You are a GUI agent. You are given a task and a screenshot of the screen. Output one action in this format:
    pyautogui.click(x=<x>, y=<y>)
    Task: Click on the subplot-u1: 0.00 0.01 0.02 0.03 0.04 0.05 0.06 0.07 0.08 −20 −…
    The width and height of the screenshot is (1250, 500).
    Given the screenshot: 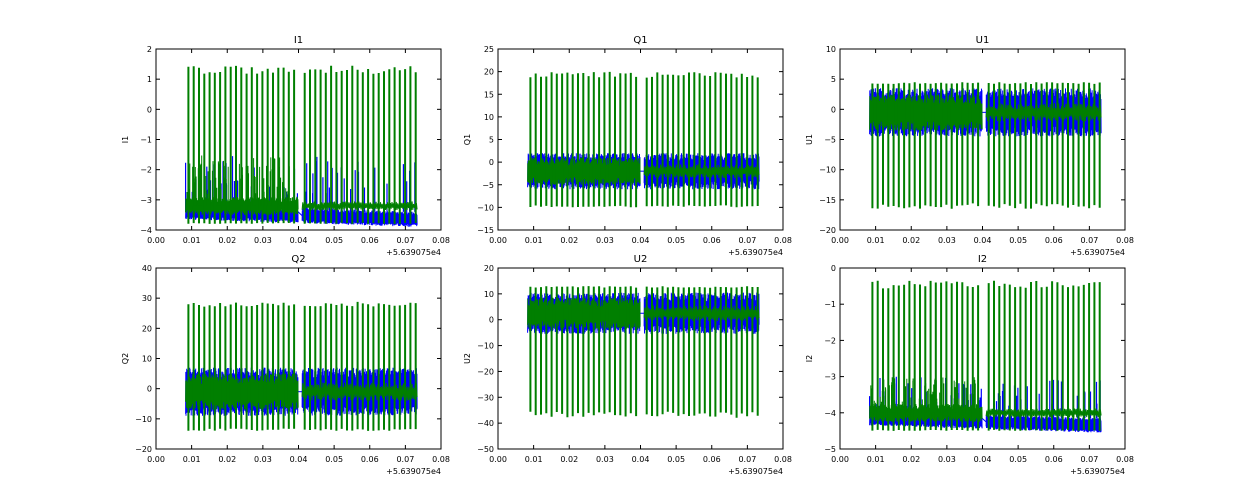 What is the action you would take?
    pyautogui.click(x=969, y=146)
    